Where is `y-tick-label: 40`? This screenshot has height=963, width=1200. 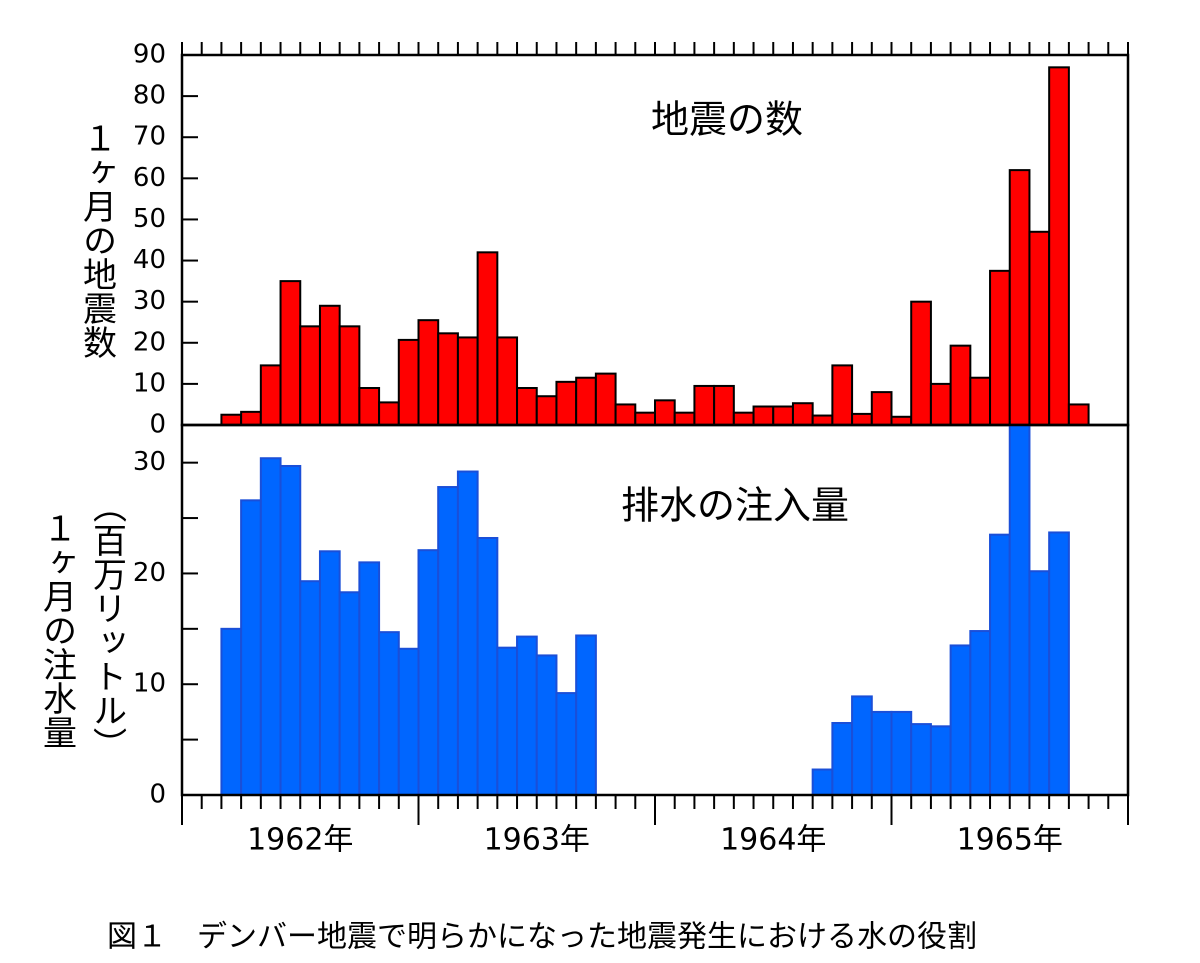 y-tick-label: 40 is located at coordinates (149, 260).